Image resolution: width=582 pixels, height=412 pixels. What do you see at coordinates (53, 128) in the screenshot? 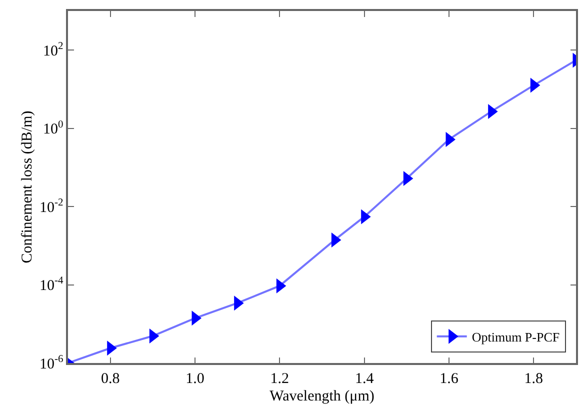
I see `y-tick-label: 10$^{0}$` at bounding box center [53, 128].